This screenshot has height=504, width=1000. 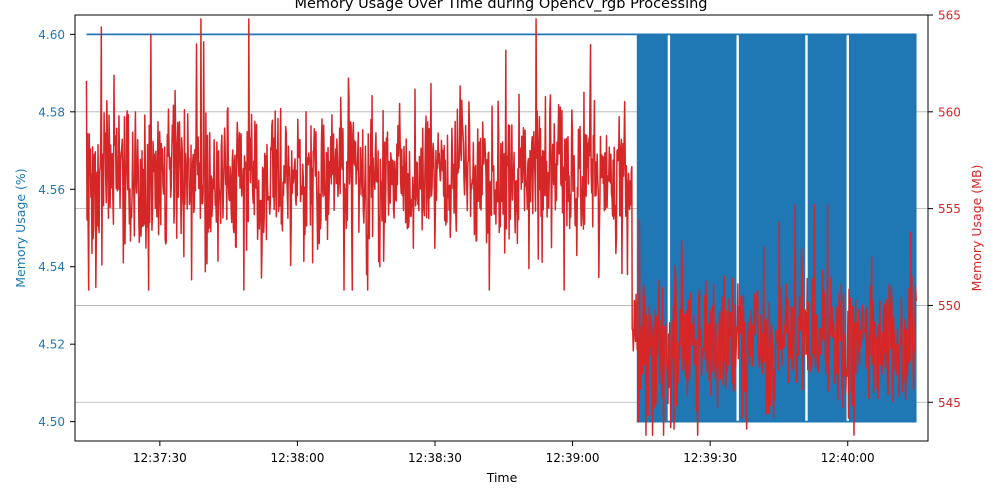 I want to click on x-tick-label: 12:39:30, so click(x=710, y=458).